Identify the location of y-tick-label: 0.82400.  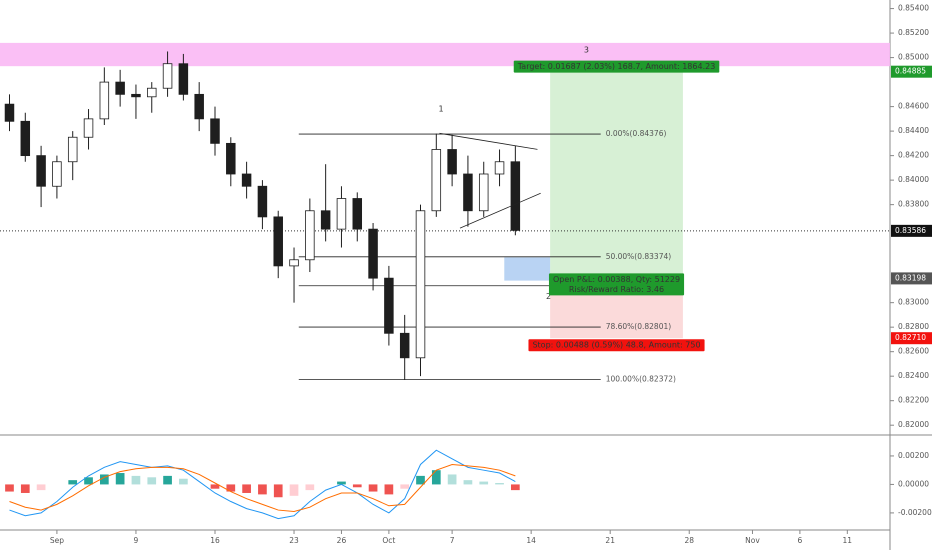
(913, 375).